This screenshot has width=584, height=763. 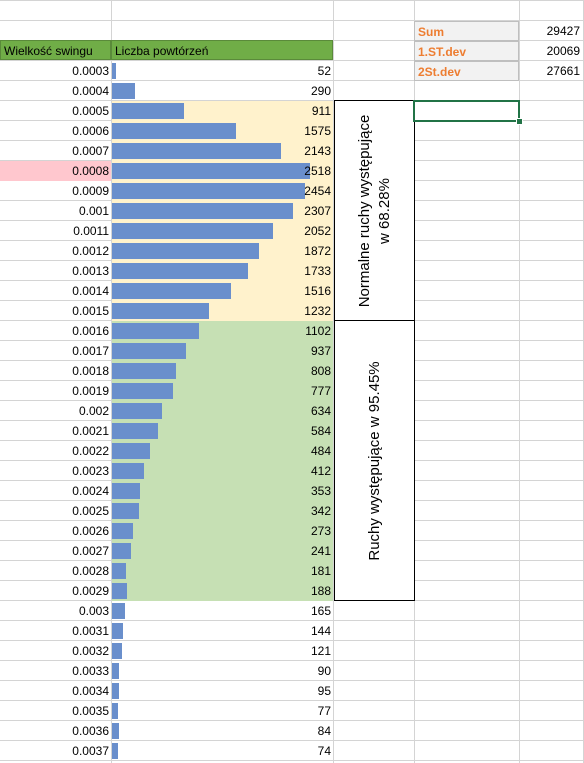 I want to click on cell-repeat-count: 95, so click(x=324, y=691).